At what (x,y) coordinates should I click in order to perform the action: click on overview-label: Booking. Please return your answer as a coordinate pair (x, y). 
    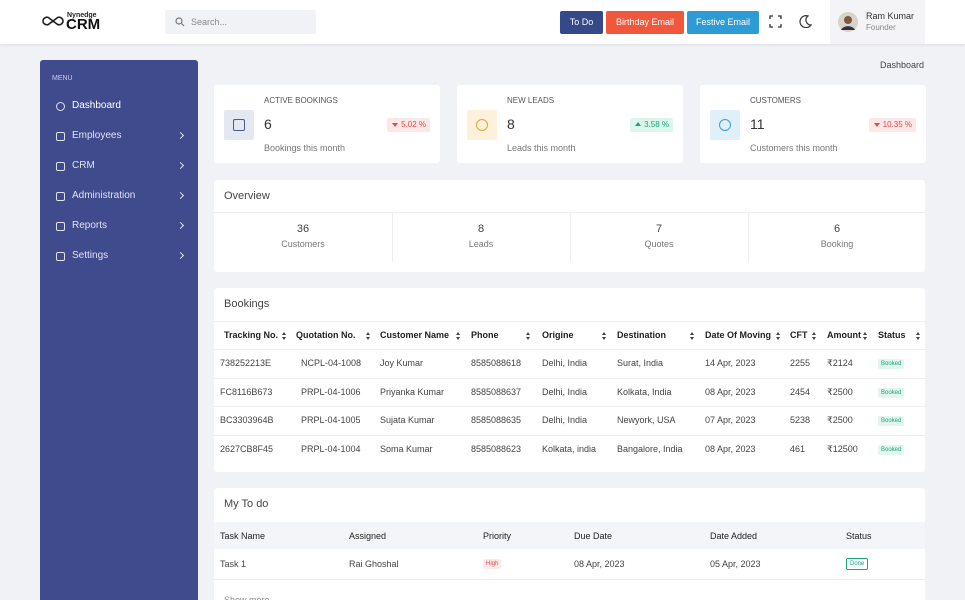
    Looking at the image, I should click on (837, 244).